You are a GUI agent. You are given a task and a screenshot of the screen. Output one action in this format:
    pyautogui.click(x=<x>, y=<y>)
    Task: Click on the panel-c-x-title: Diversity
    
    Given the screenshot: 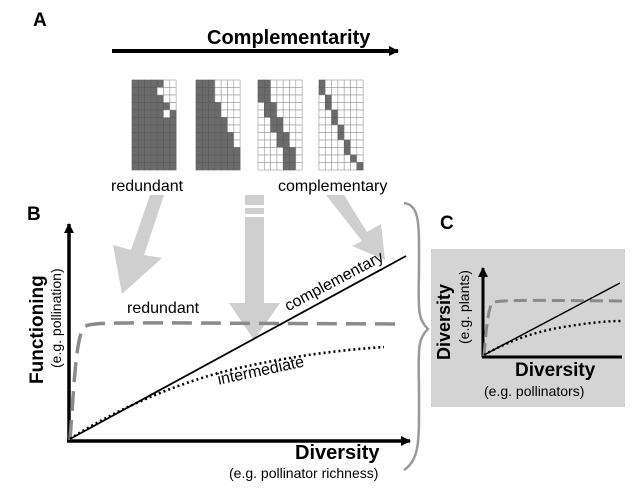 What is the action you would take?
    pyautogui.click(x=555, y=370)
    